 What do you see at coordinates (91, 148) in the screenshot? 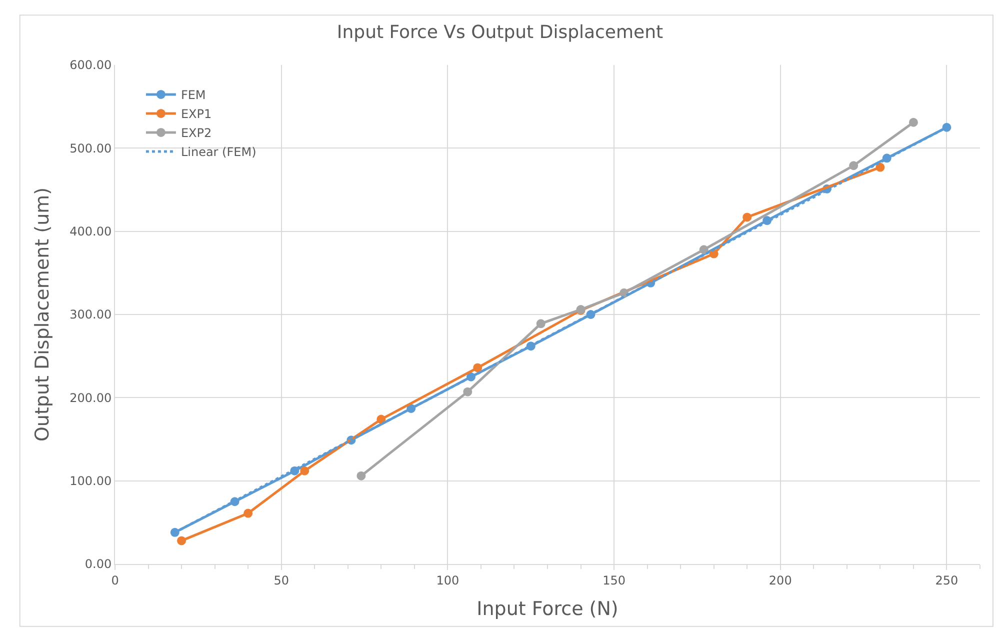
I see `y-tick-label: 500.00` at bounding box center [91, 148].